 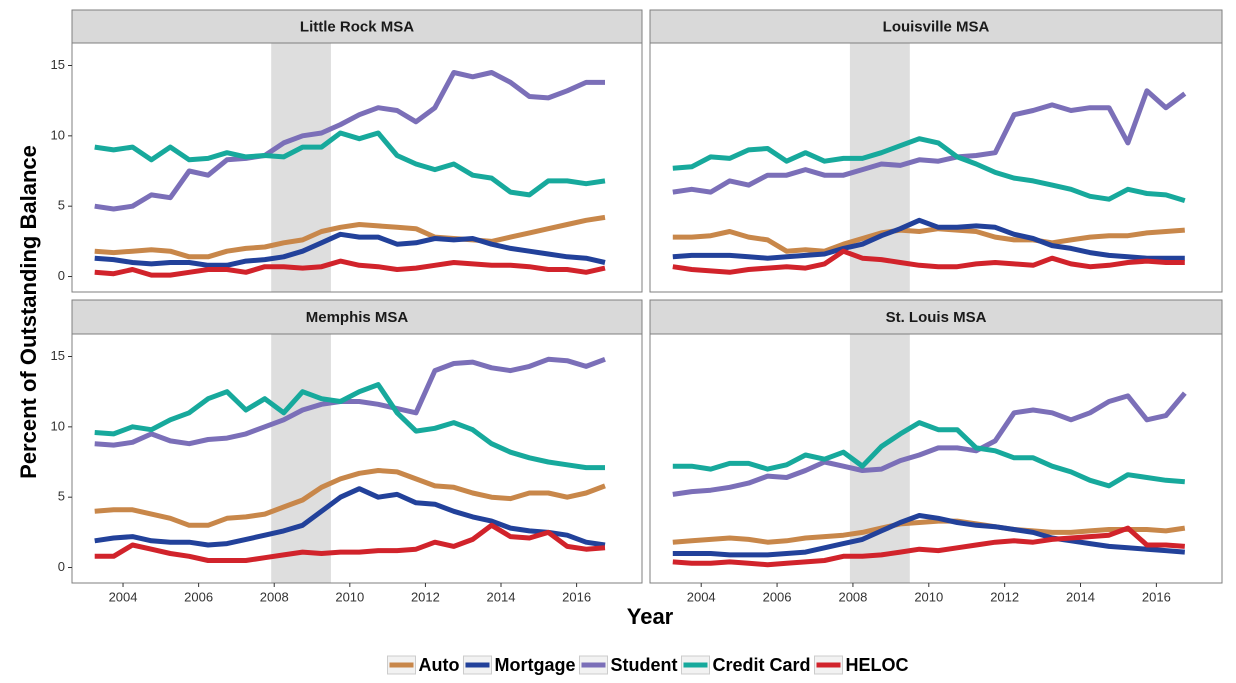 What do you see at coordinates (439, 665) in the screenshot?
I see `legend-label: Auto` at bounding box center [439, 665].